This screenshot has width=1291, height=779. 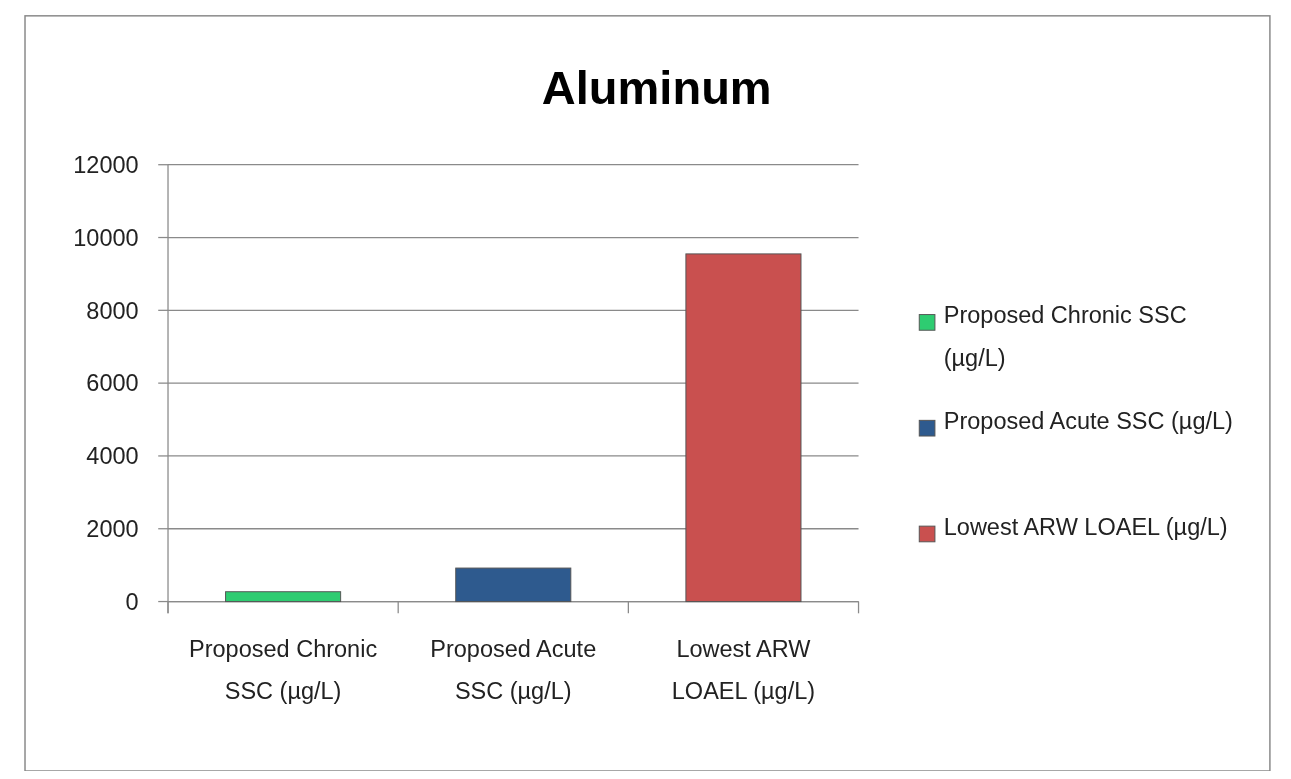 What do you see at coordinates (513, 670) in the screenshot?
I see `x-tick-label: Proposed Acute SSC (µg/L)` at bounding box center [513, 670].